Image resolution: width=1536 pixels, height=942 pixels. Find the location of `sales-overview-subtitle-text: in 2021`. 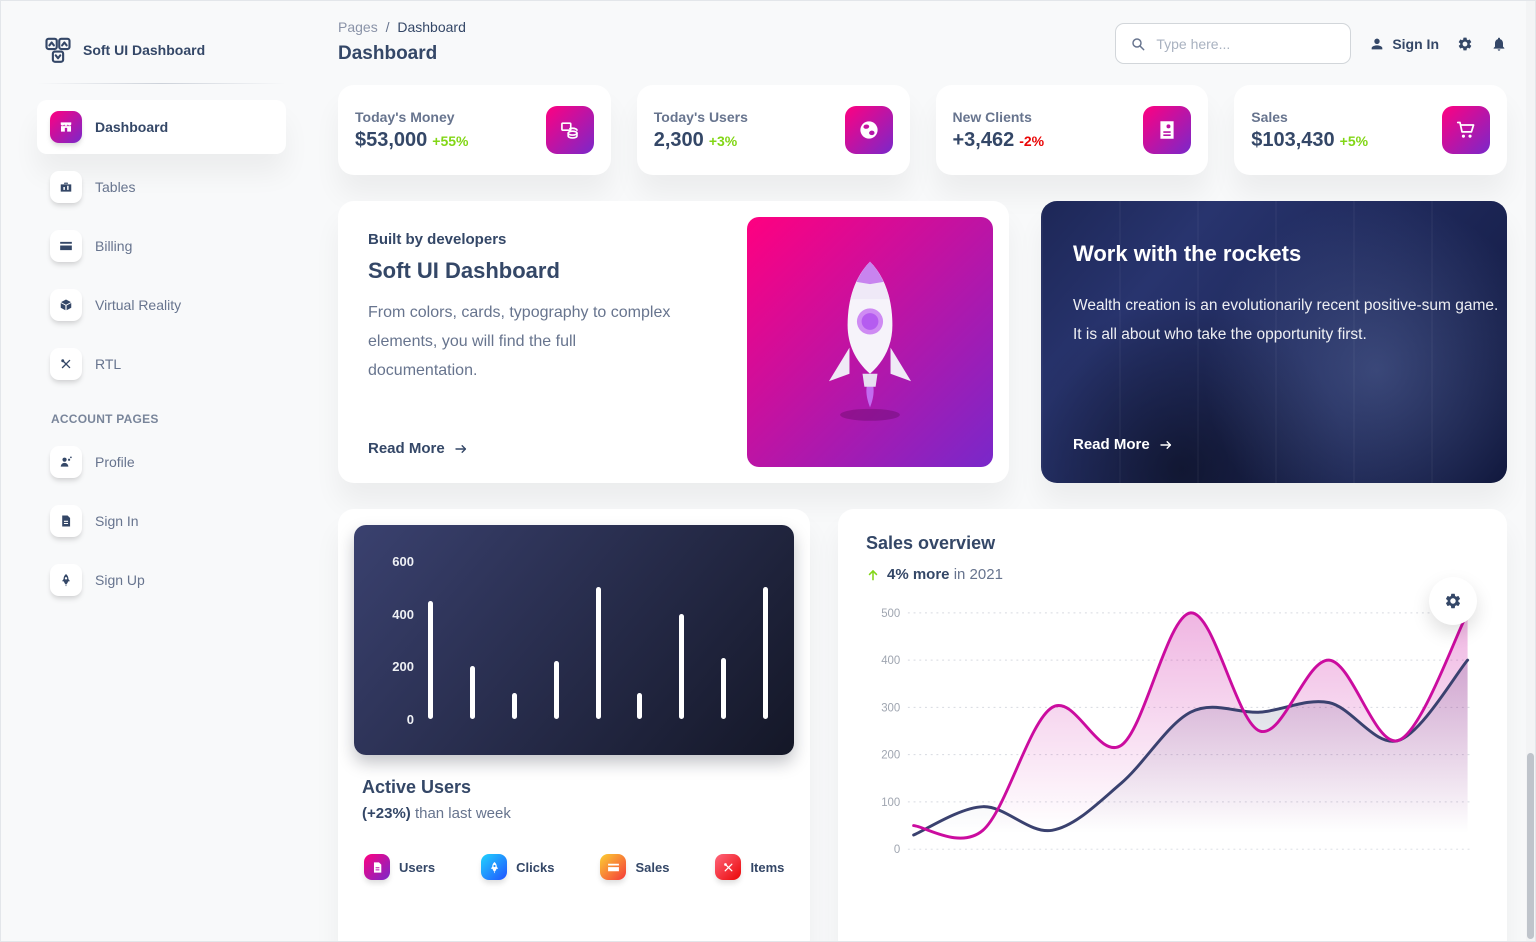

sales-overview-subtitle-text: in 2021 is located at coordinates (976, 574).